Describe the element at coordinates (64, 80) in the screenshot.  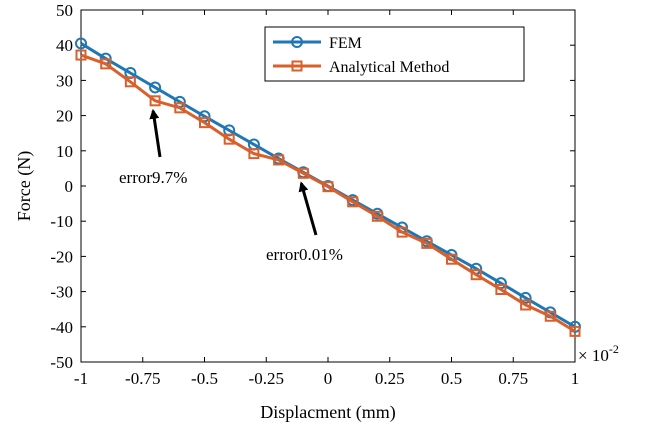
I see `y-tick-label: 30` at that location.